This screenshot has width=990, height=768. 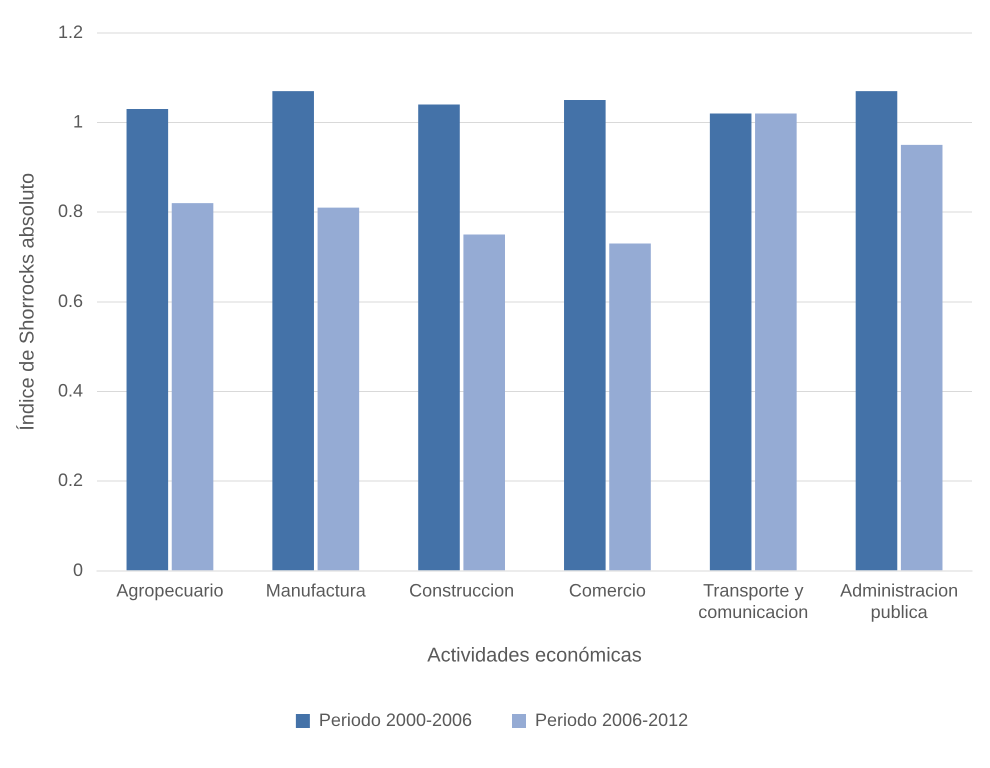 I want to click on y-tick-label: 0.4, so click(x=71, y=390).